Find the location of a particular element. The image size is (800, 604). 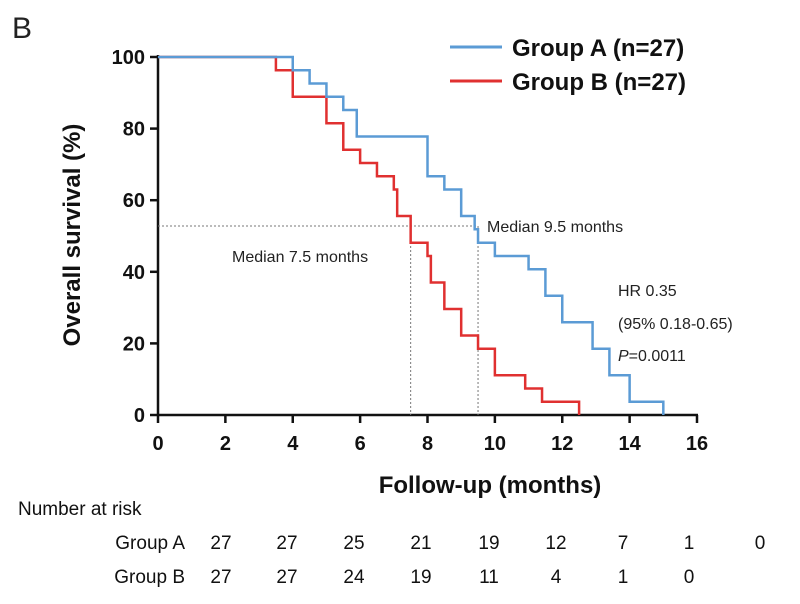

confidence-interval-text: (95% 0.18-0.65) is located at coordinates (675, 324).